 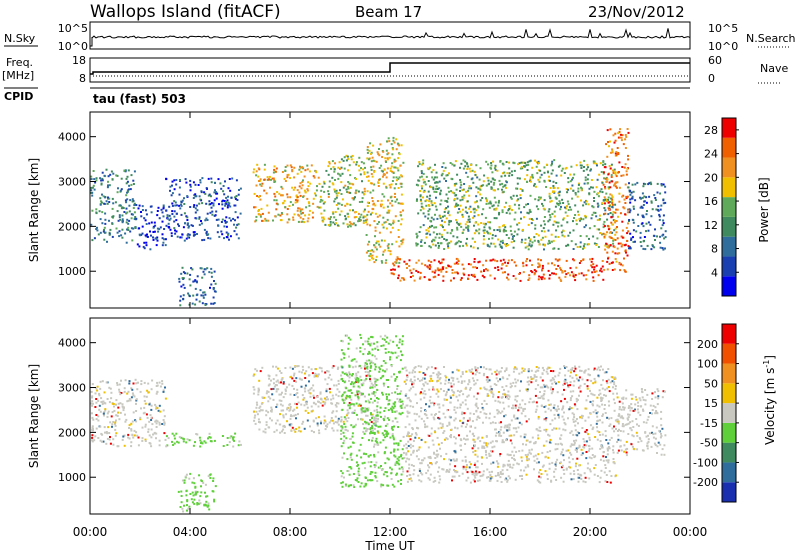 What do you see at coordinates (72, 137) in the screenshot?
I see `y-tick-label: 4000` at bounding box center [72, 137].